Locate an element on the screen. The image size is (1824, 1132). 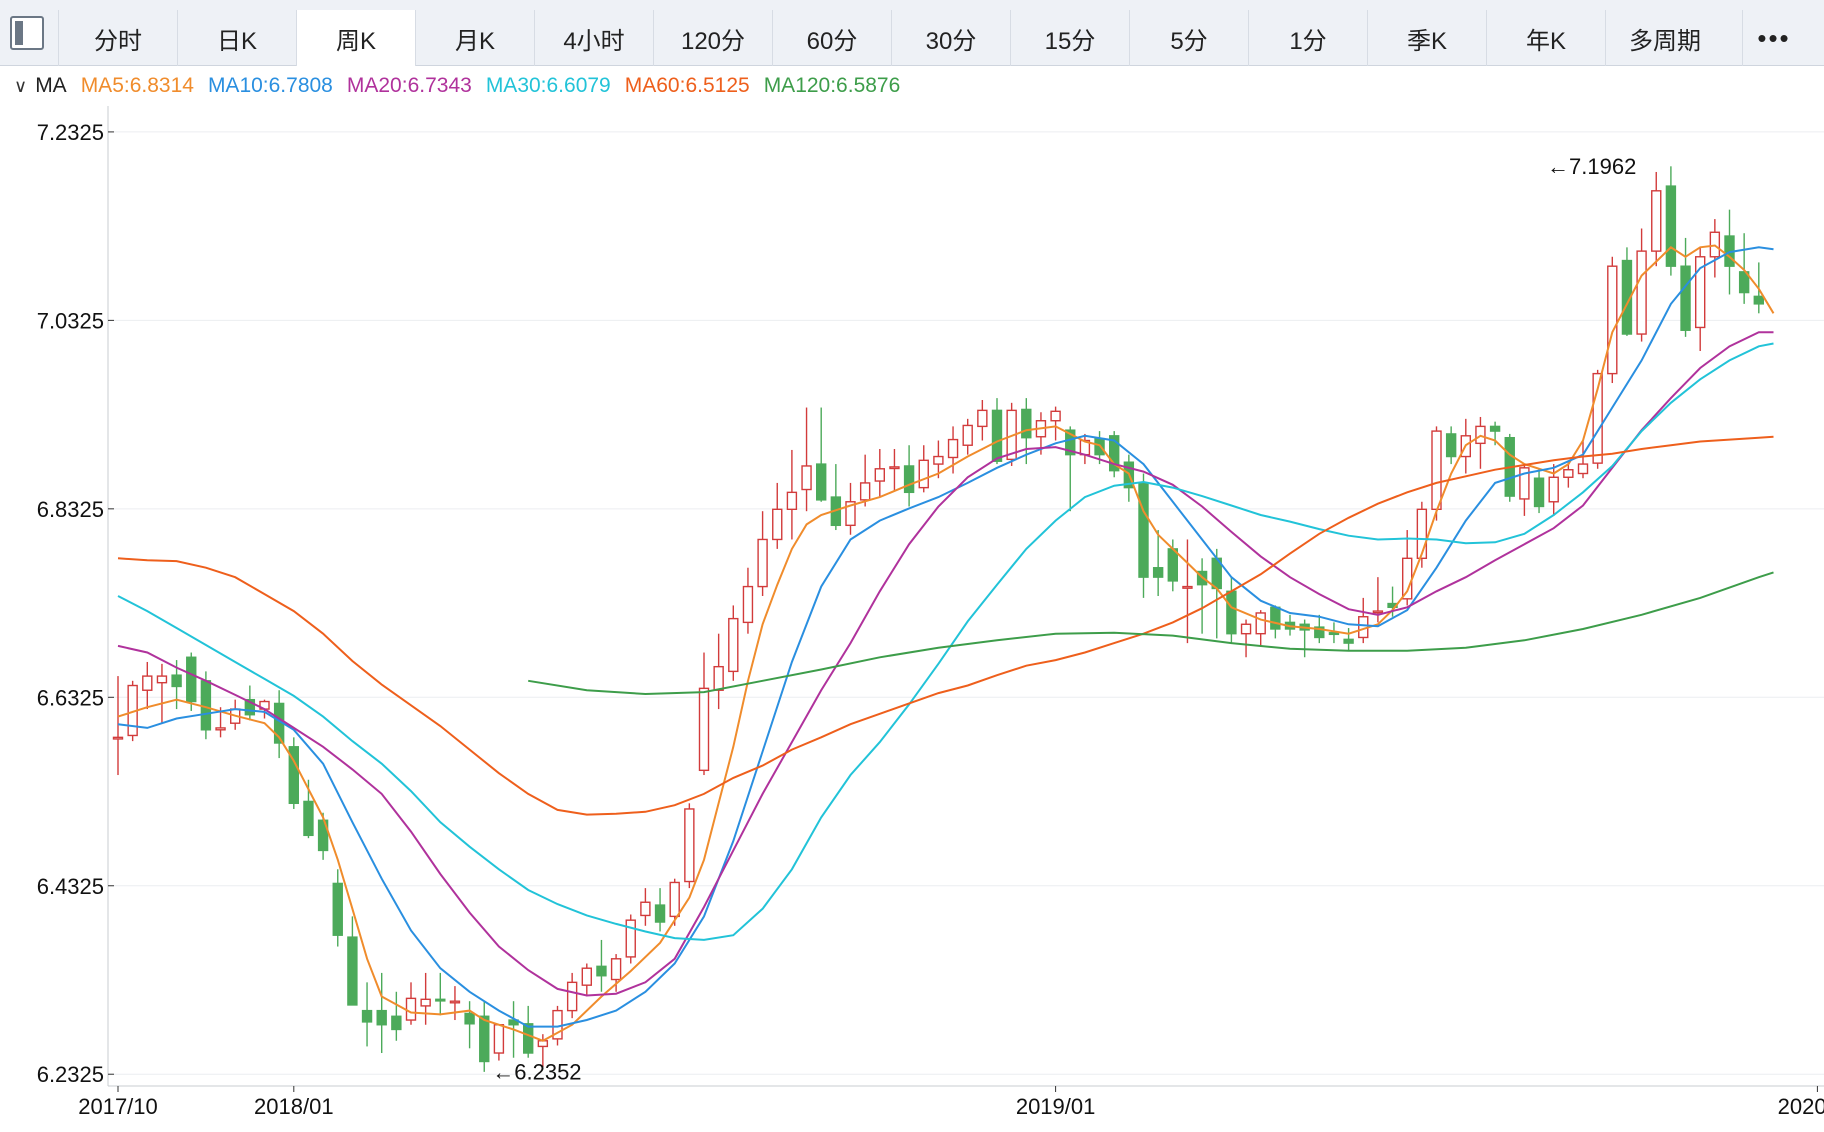
period-tab-bar: 分时 日K 周K 月K 4小时 120分 60分 30分 15分 5分 1分 季K 年K 多周期 ••• is located at coordinates (912, 33).